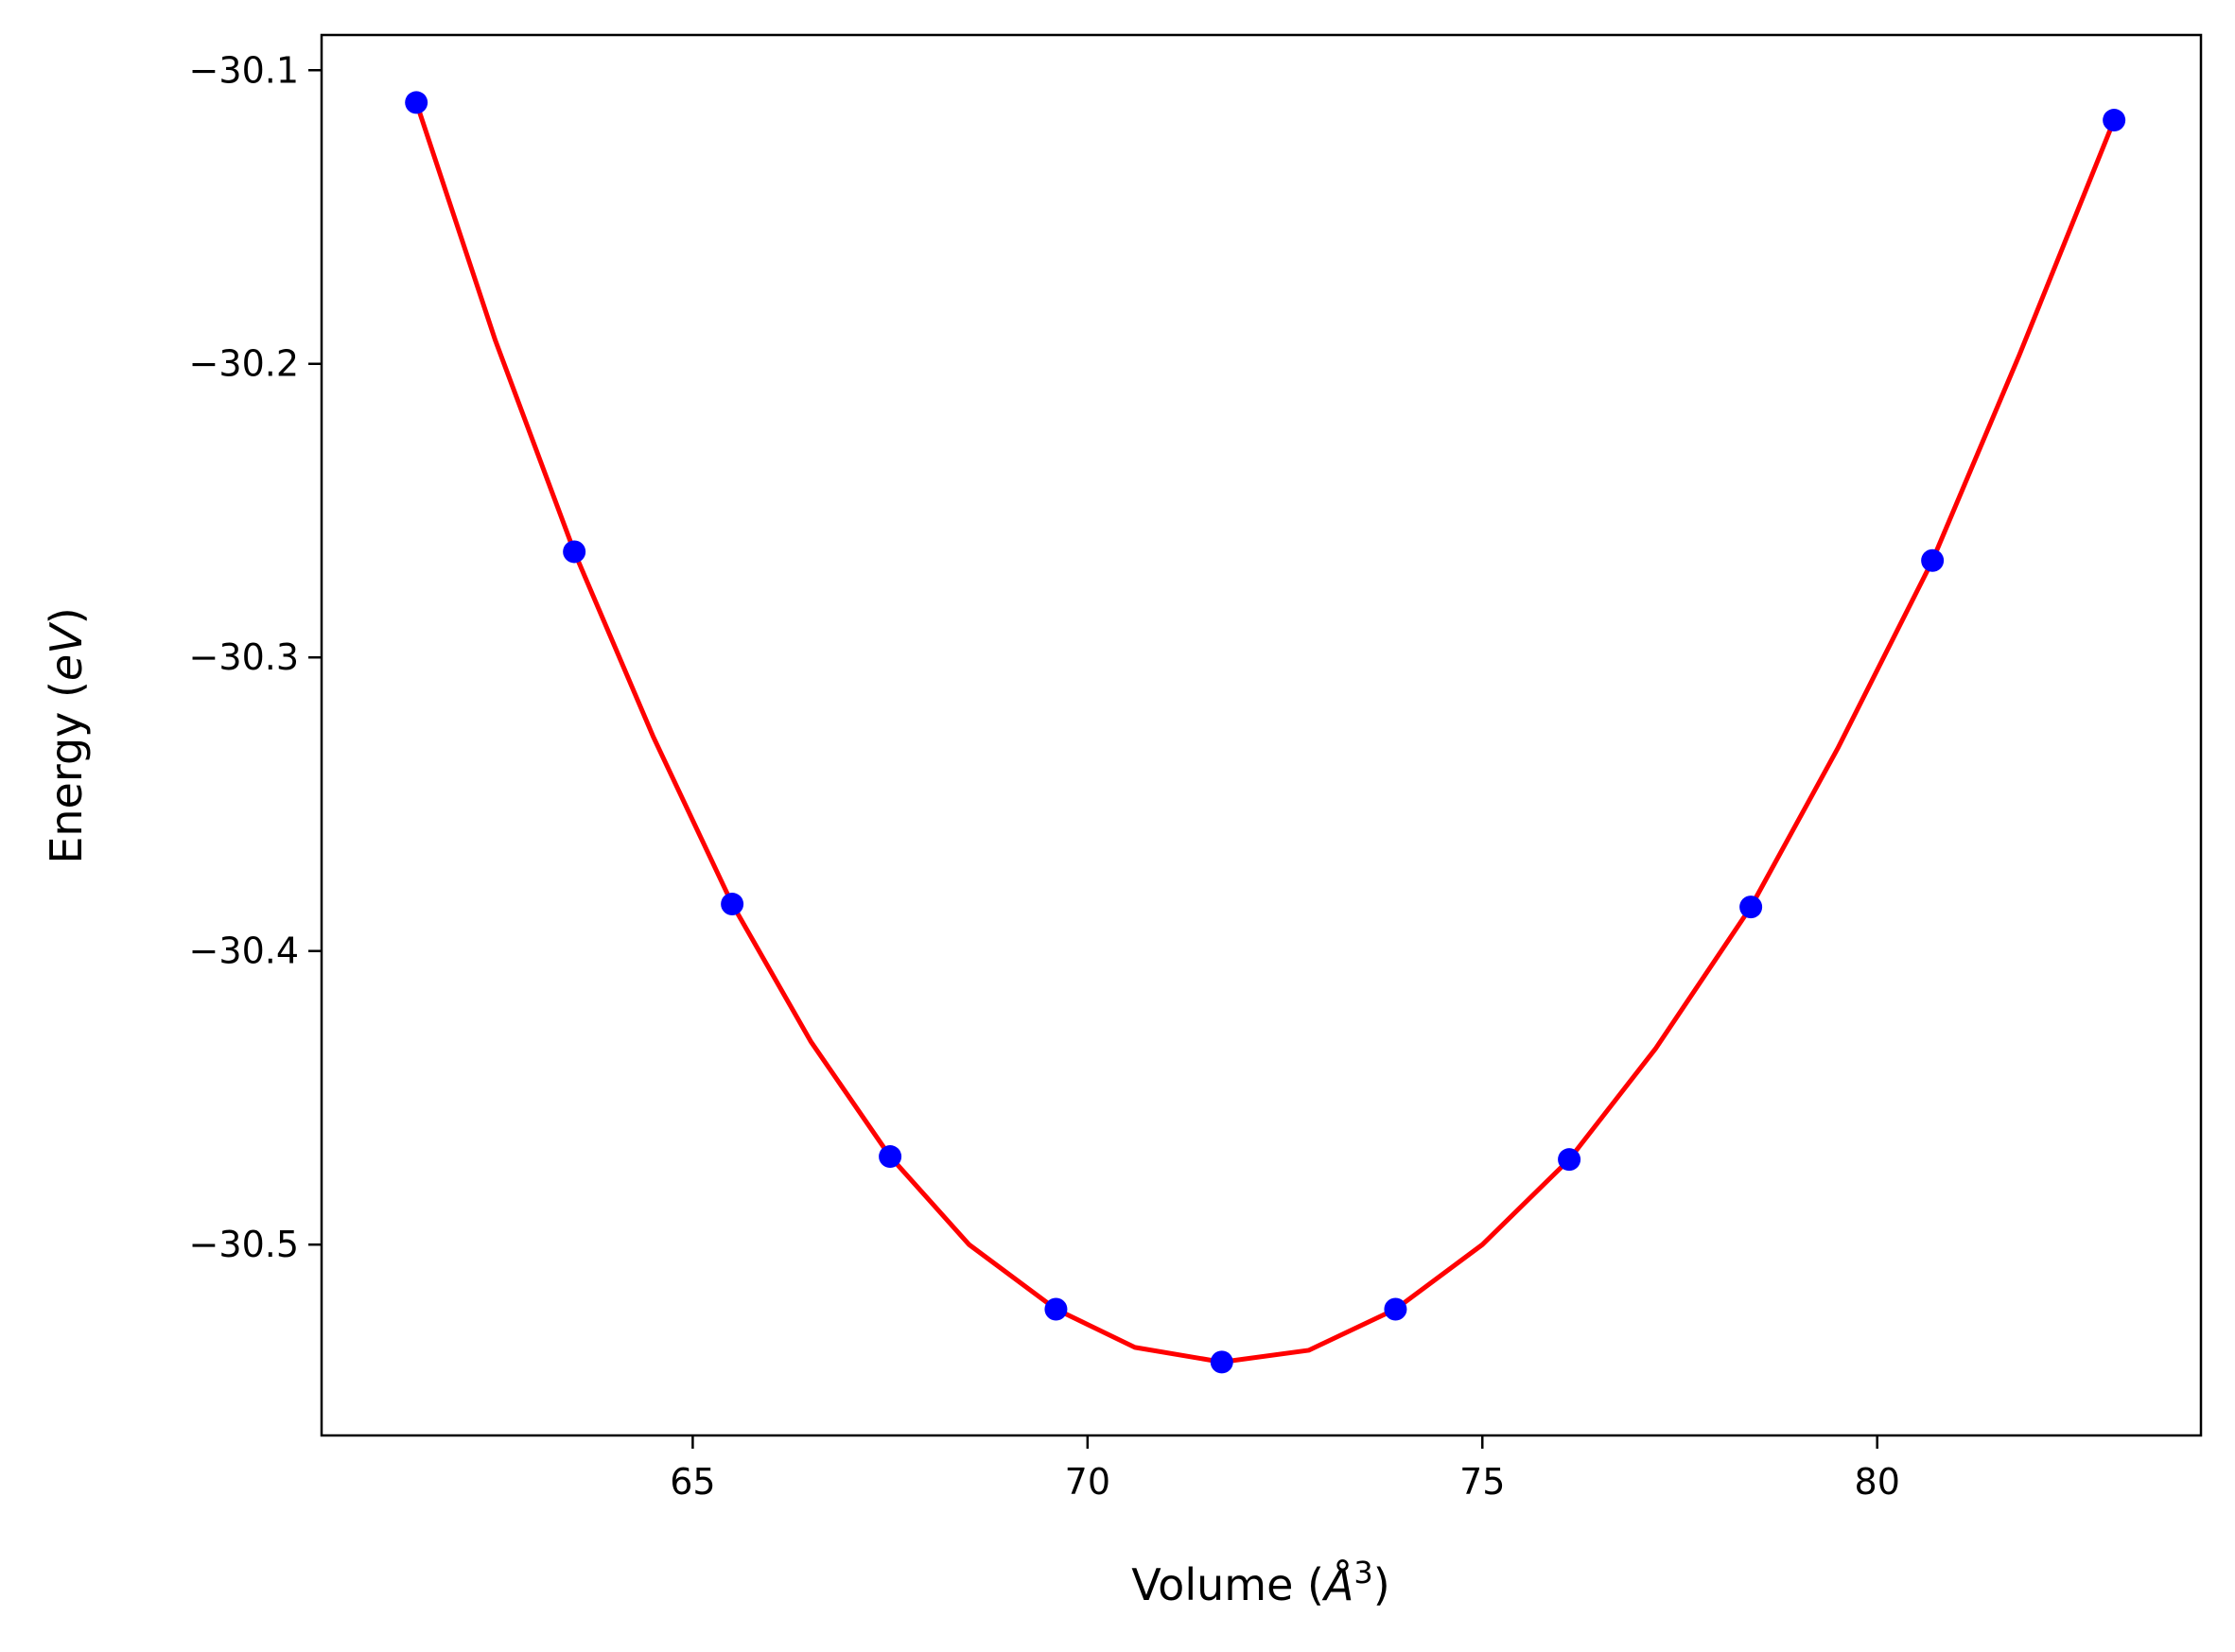 The image size is (2235, 1652). Describe the element at coordinates (1227, 1585) in the screenshot. I see `x-axis-label-main: Volume (` at that location.